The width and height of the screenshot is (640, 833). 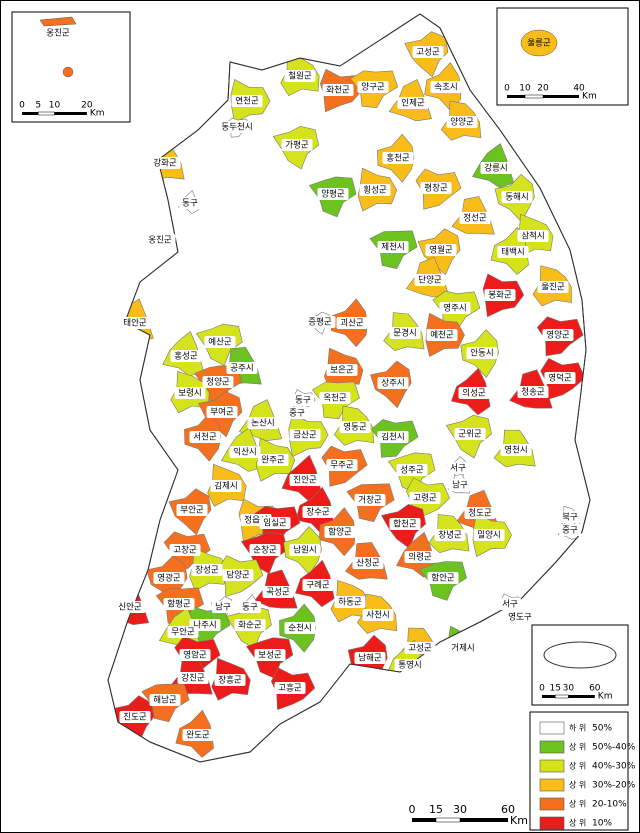 I want to click on region-label: 고창군, so click(x=185, y=551).